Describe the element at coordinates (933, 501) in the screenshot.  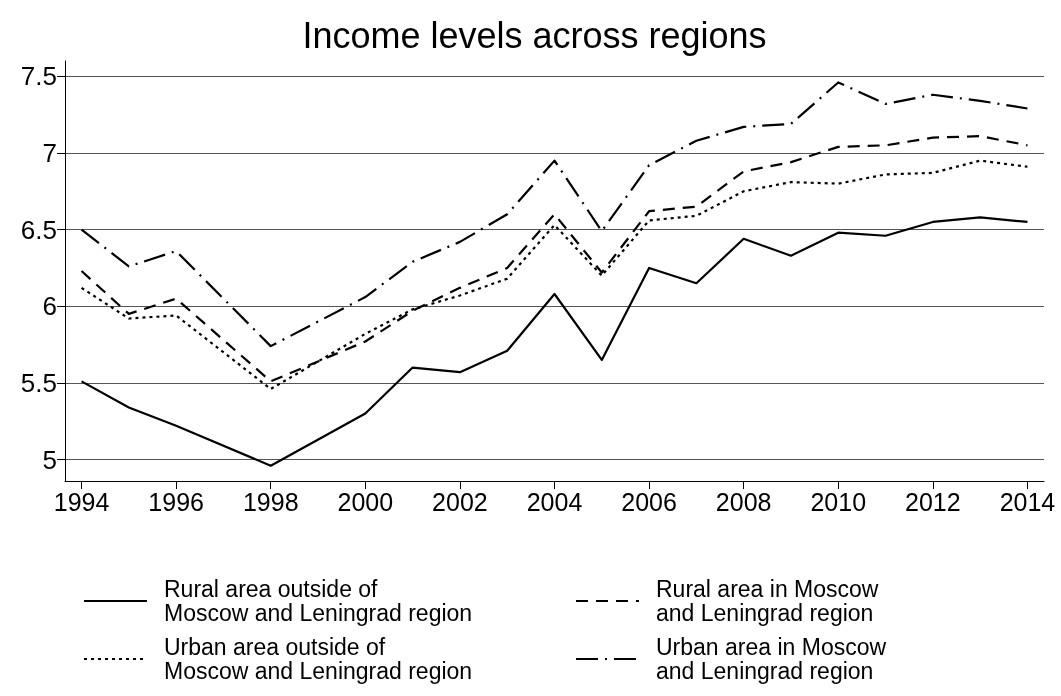
I see `x-tick-label: 2012` at that location.